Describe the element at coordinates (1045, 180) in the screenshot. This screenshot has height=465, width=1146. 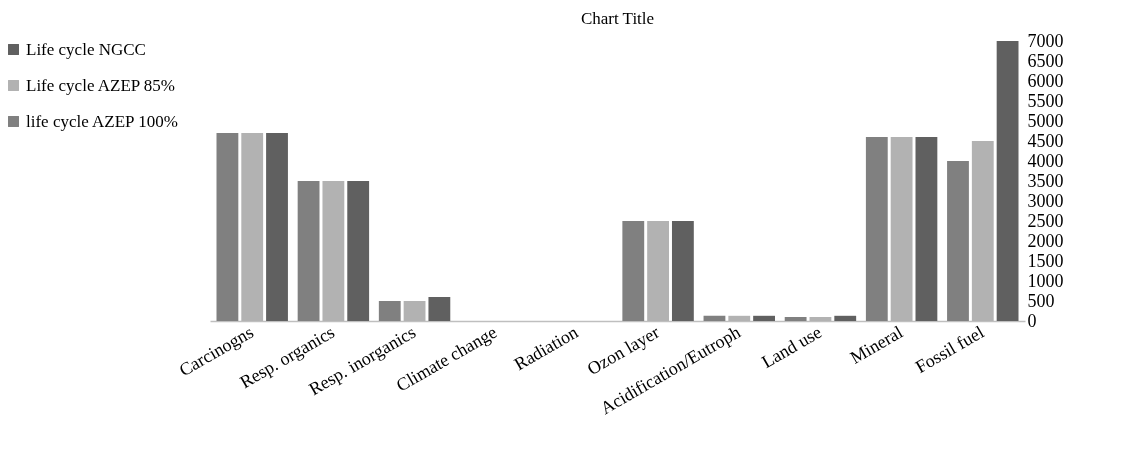
I see `y-tick-label: 3500` at that location.